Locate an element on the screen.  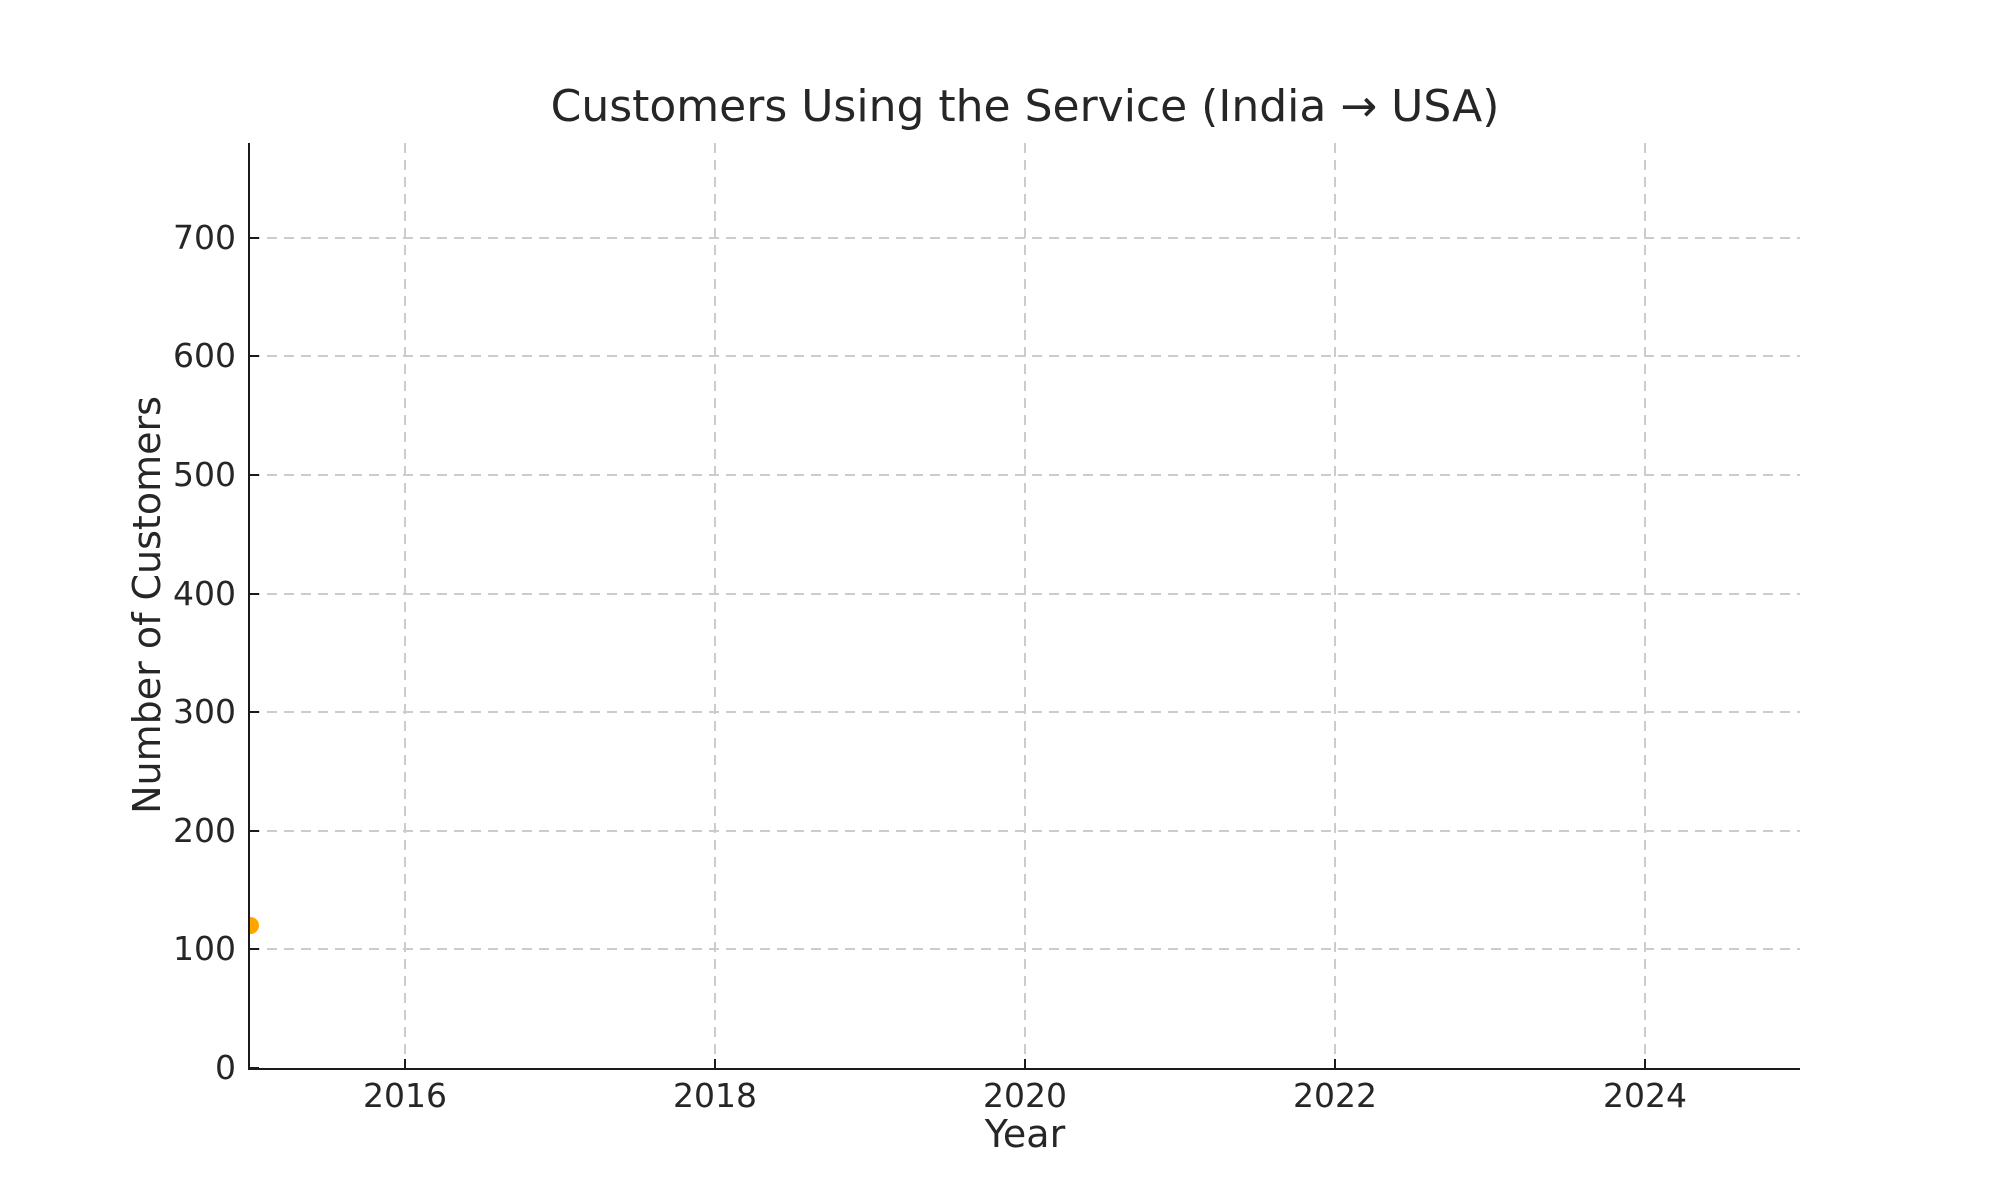
y-tick-label: 100 is located at coordinates (204, 949).